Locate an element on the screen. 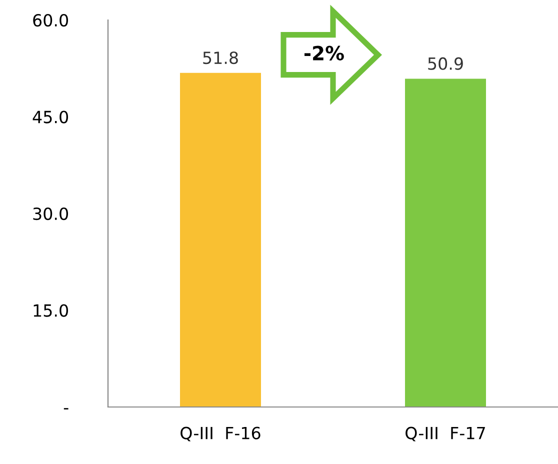 The width and height of the screenshot is (558, 464). y-tick-label: 15.0 is located at coordinates (51, 310).